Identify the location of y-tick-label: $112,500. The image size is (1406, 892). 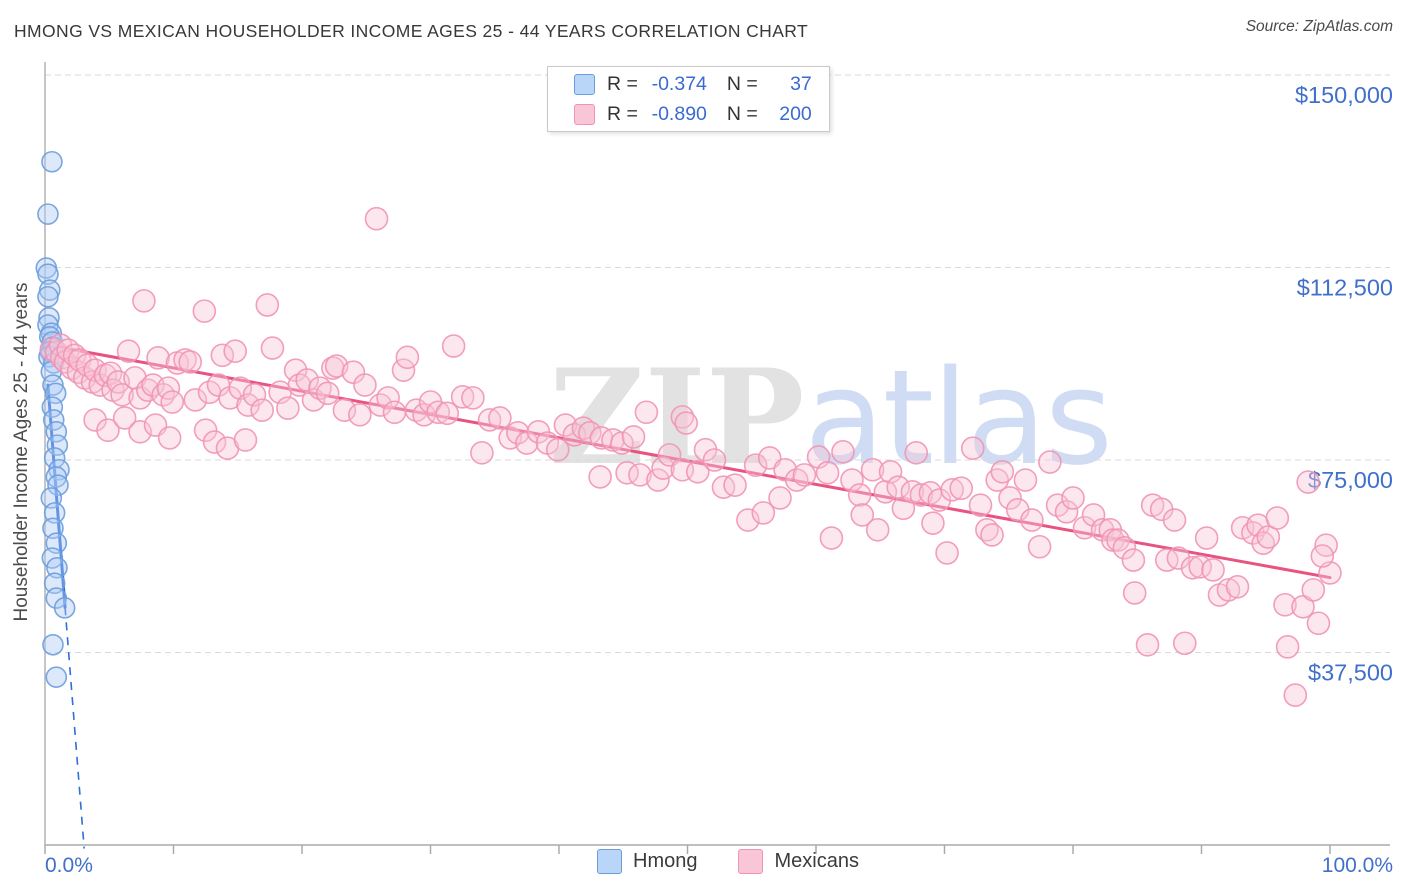
(1345, 288).